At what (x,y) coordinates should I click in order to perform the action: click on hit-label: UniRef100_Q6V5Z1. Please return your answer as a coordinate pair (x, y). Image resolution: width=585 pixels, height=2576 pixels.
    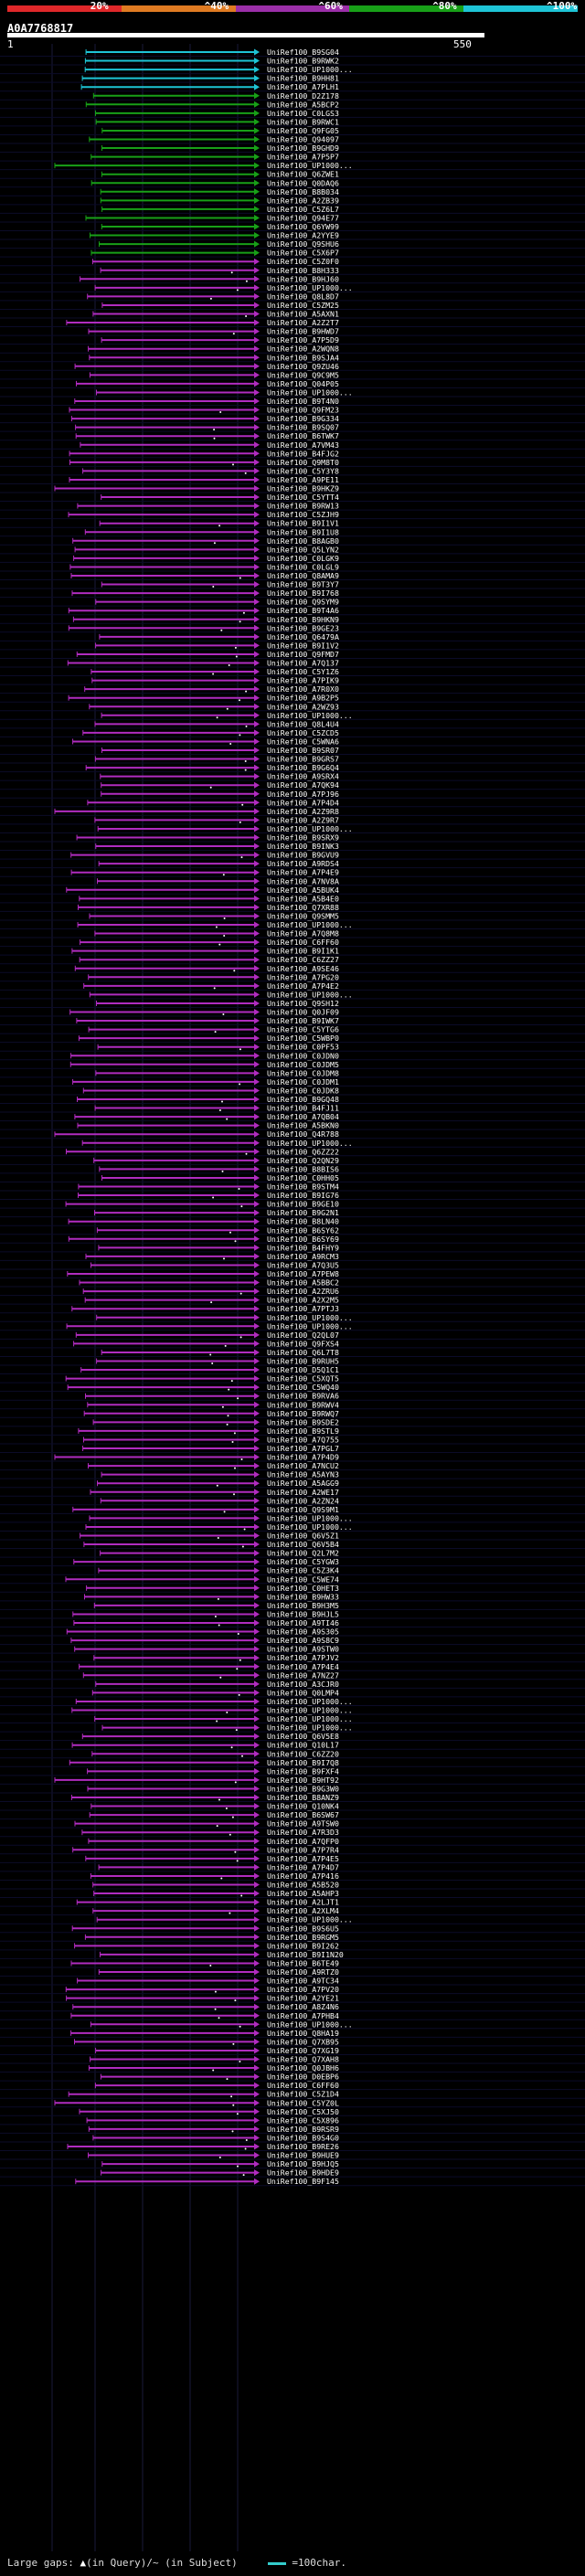
    Looking at the image, I should click on (303, 1536).